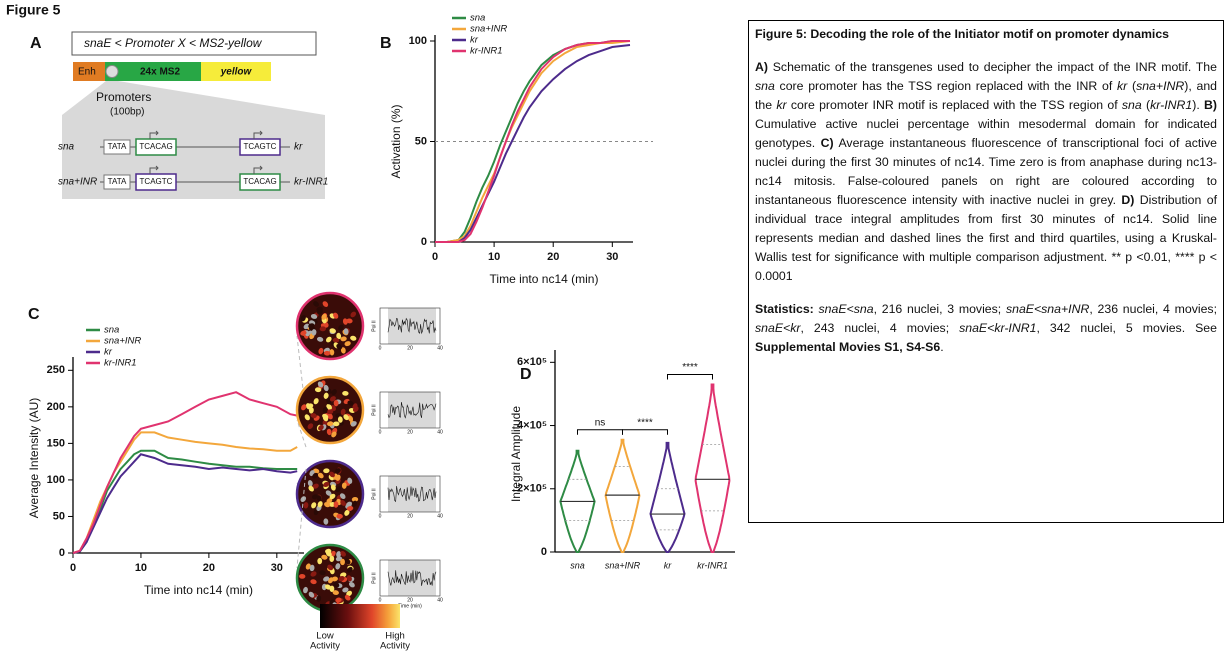  Describe the element at coordinates (942, 347) in the screenshot. I see `caption-text: .` at that location.